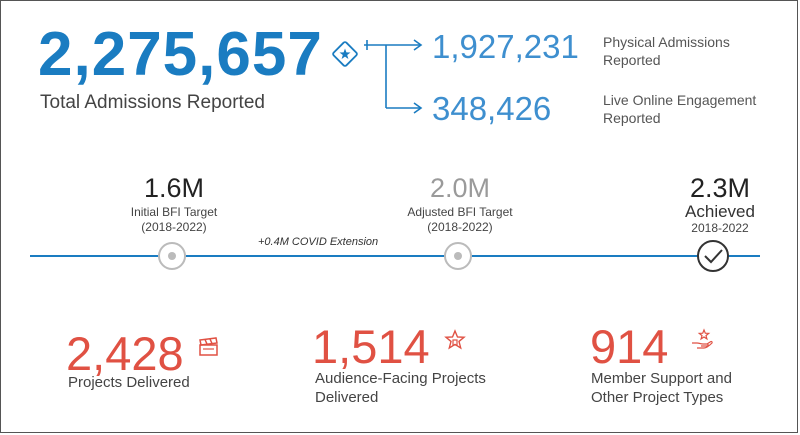 The image size is (800, 435). Describe the element at coordinates (347, 397) in the screenshot. I see `audience-projects-label-line2: Delivered` at that location.